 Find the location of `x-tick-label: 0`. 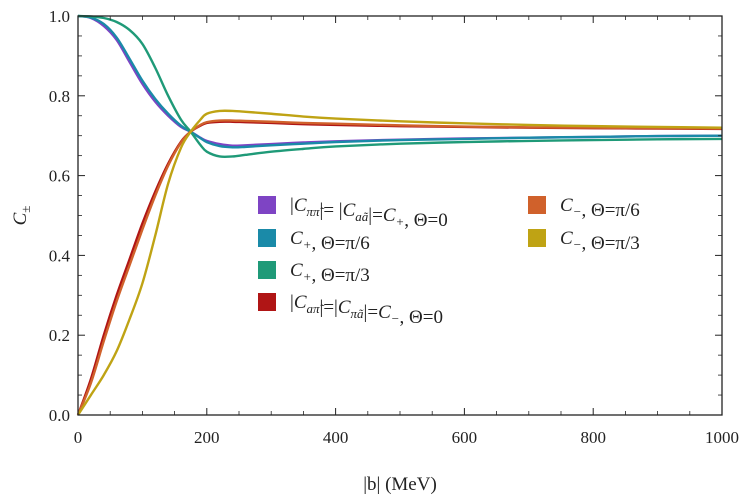

x-tick-label: 0 is located at coordinates (78, 437).